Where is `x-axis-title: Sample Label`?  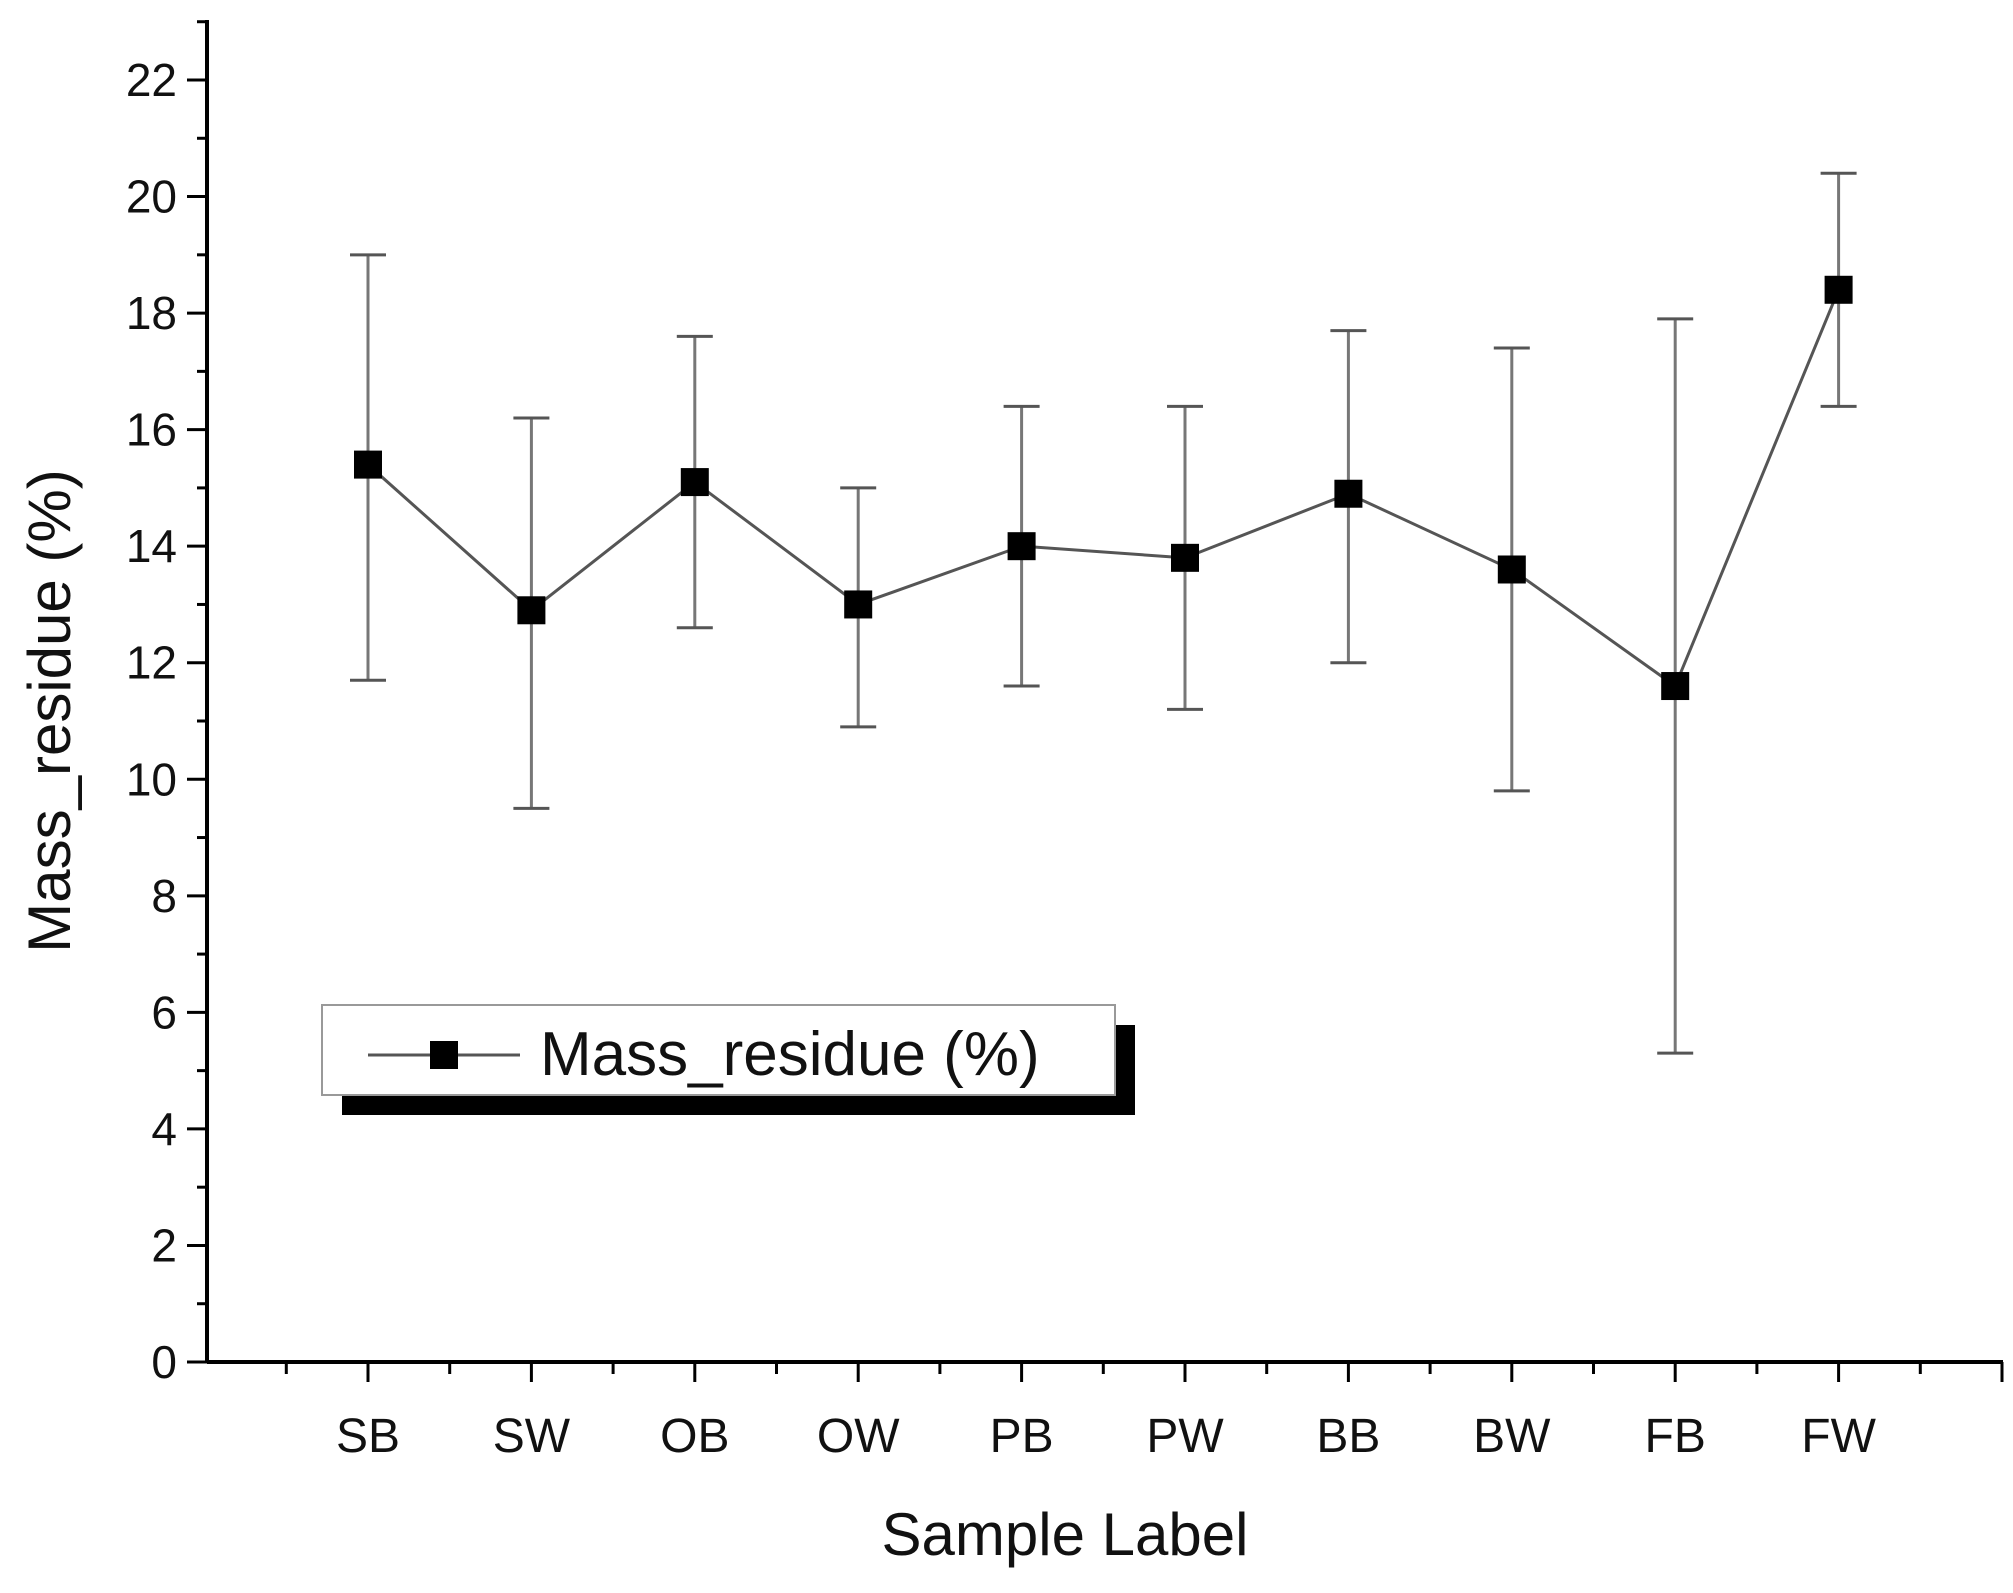
x-axis-title: Sample Label is located at coordinates (1065, 1534).